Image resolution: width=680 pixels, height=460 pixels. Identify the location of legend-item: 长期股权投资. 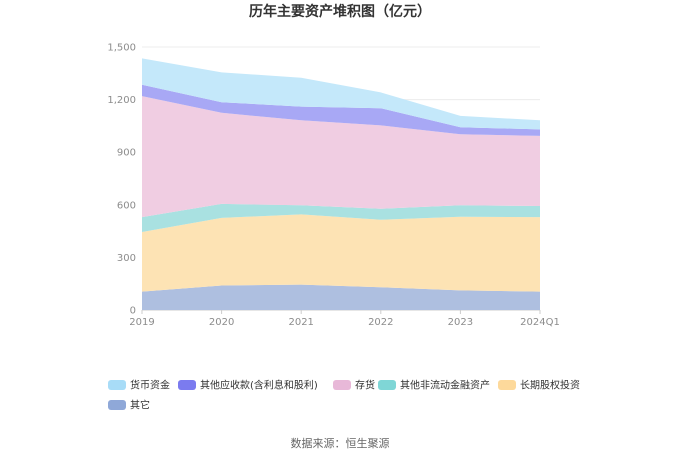
(539, 385).